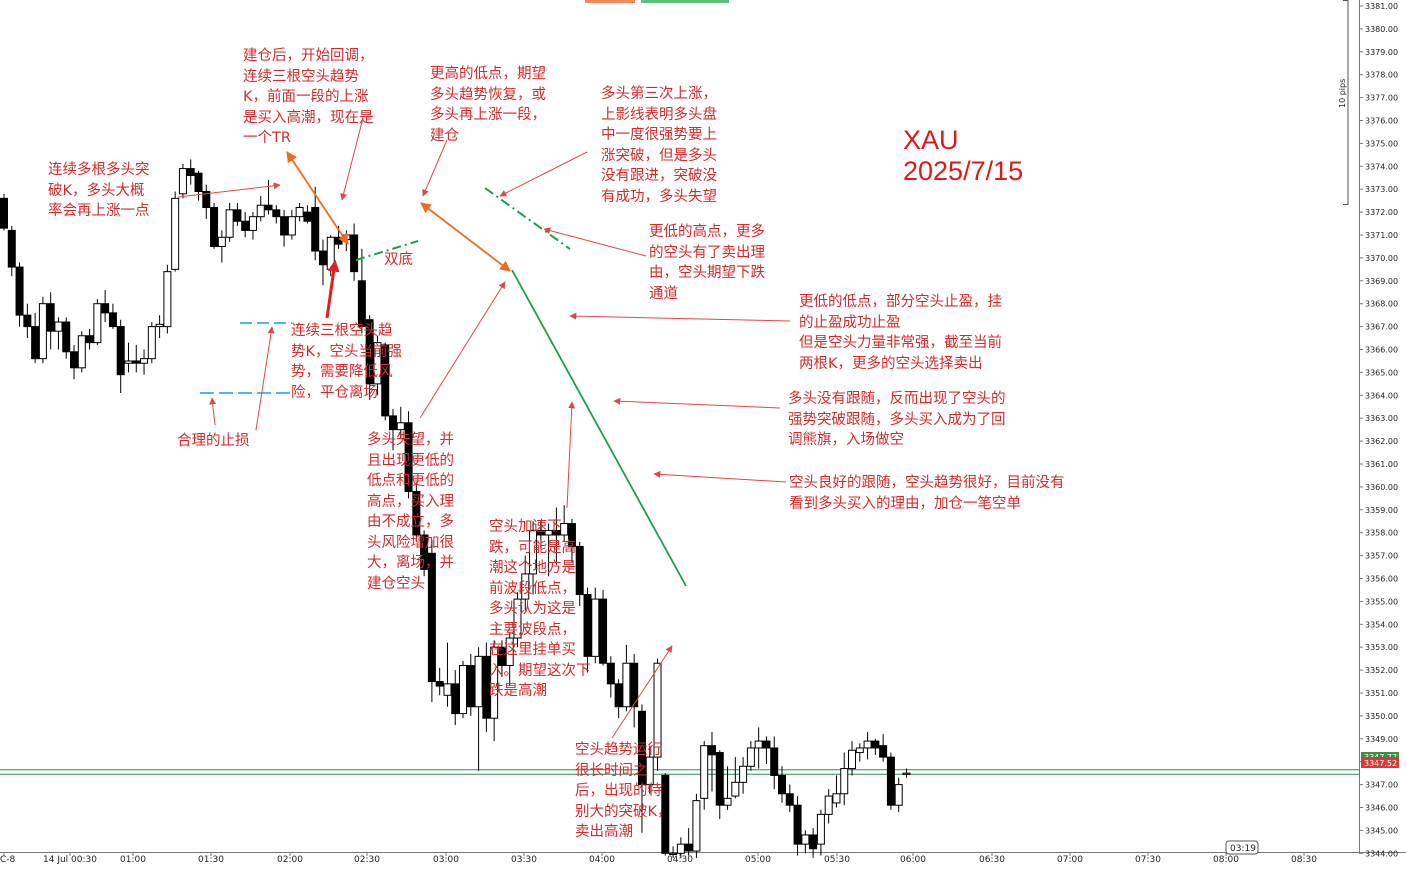 This screenshot has width=1406, height=879. I want to click on arrow-climax, so click(642, 692).